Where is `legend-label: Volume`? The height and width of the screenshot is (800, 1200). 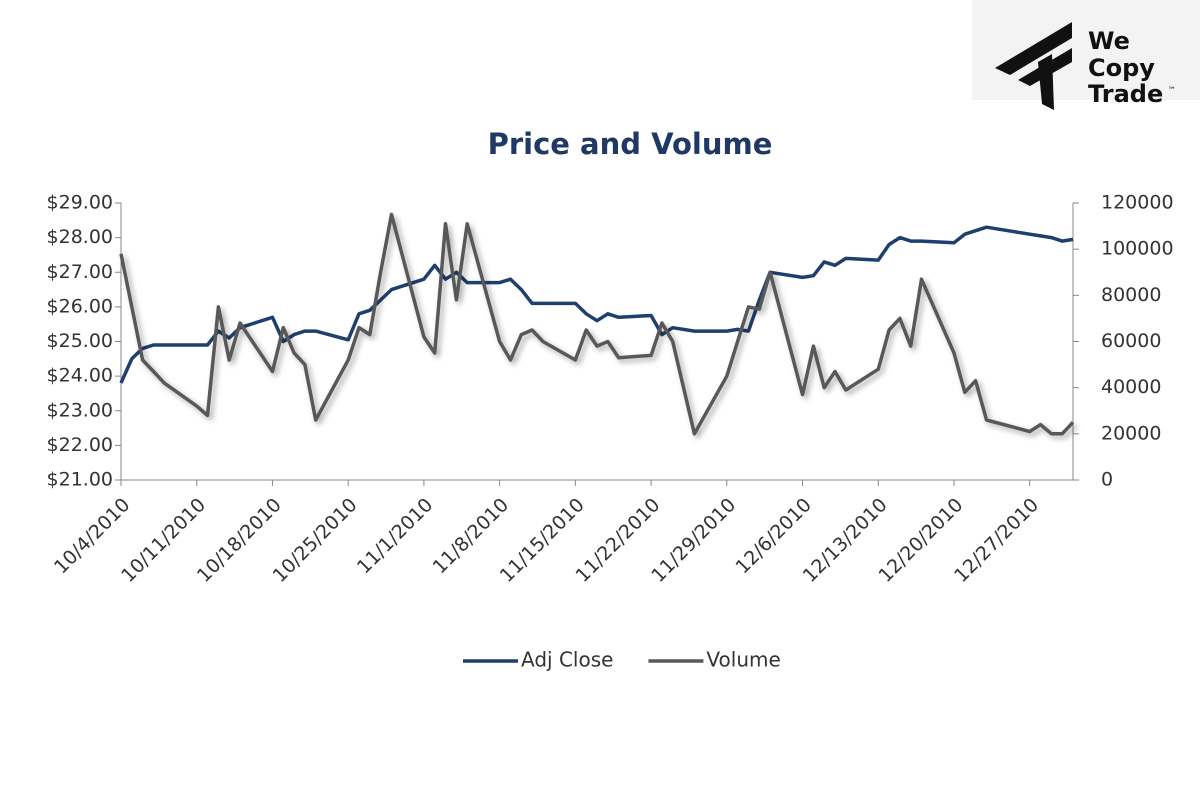 legend-label: Volume is located at coordinates (743, 660).